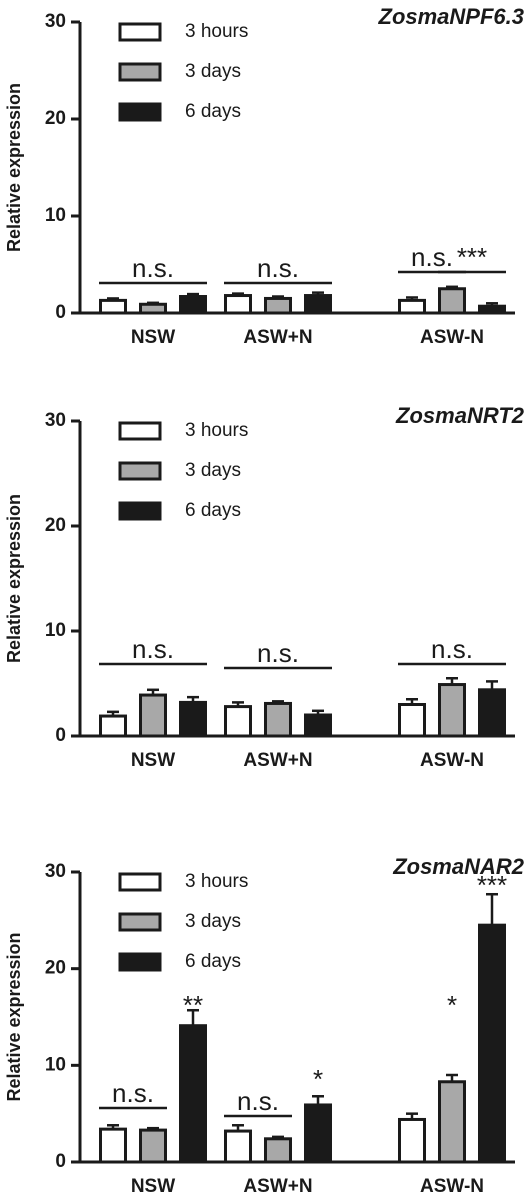 Image resolution: width=530 pixels, height=1203 pixels. I want to click on chart-title: ZosmaNAR2, so click(458, 866).